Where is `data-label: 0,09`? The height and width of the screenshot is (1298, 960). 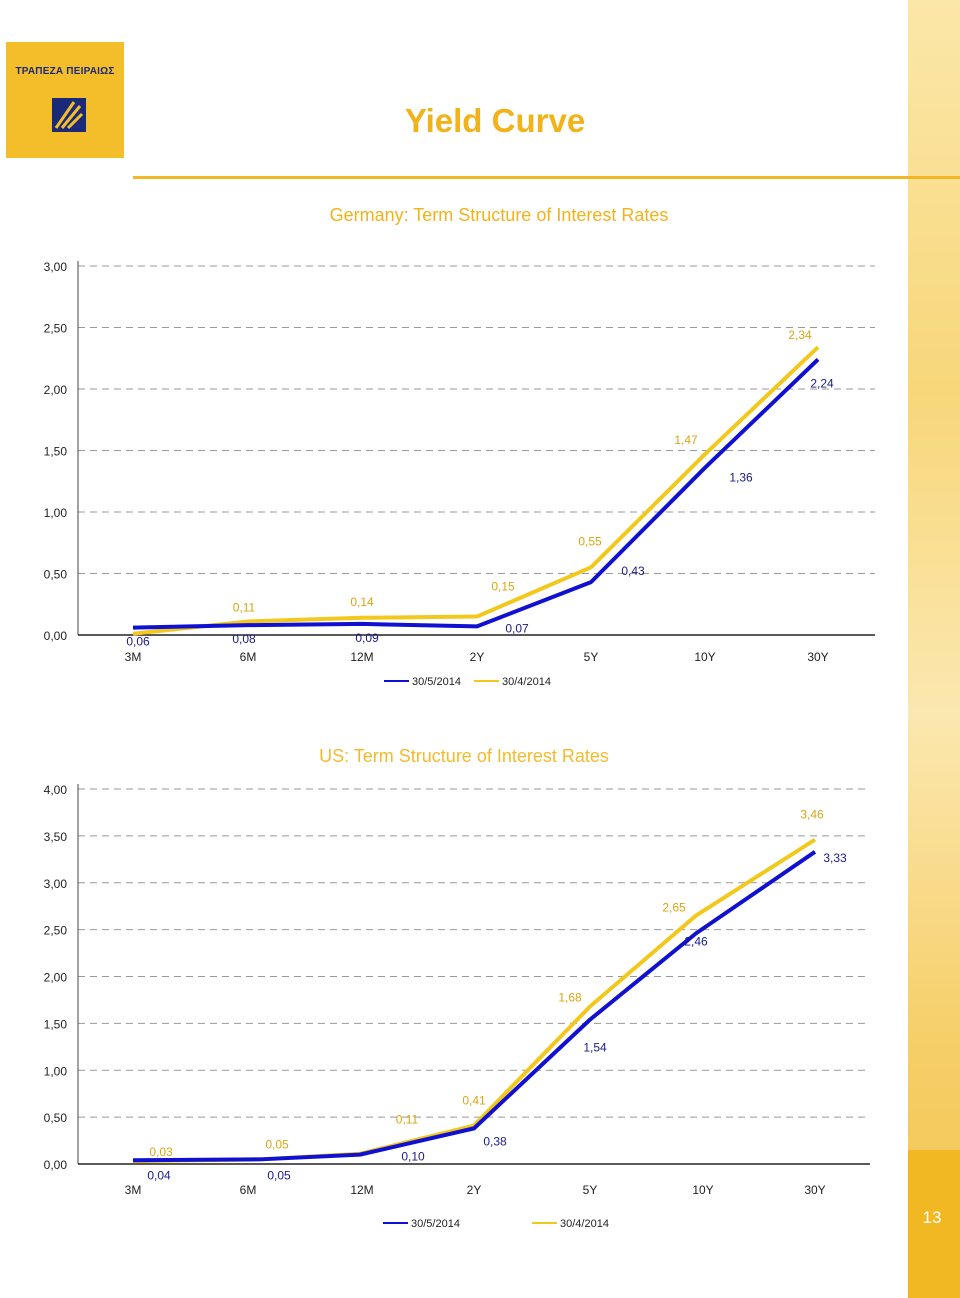
data-label: 0,09 is located at coordinates (367, 638).